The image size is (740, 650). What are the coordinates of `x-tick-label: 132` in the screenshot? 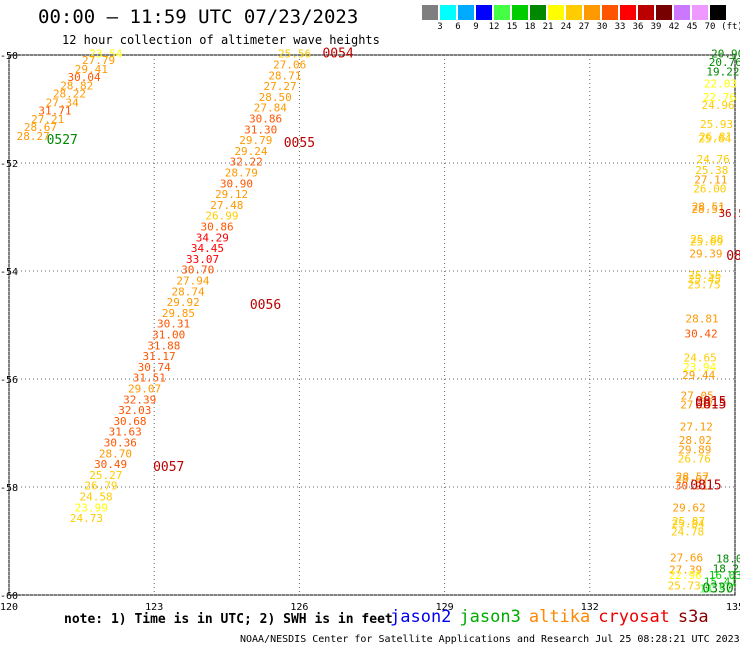 It's located at (590, 607).